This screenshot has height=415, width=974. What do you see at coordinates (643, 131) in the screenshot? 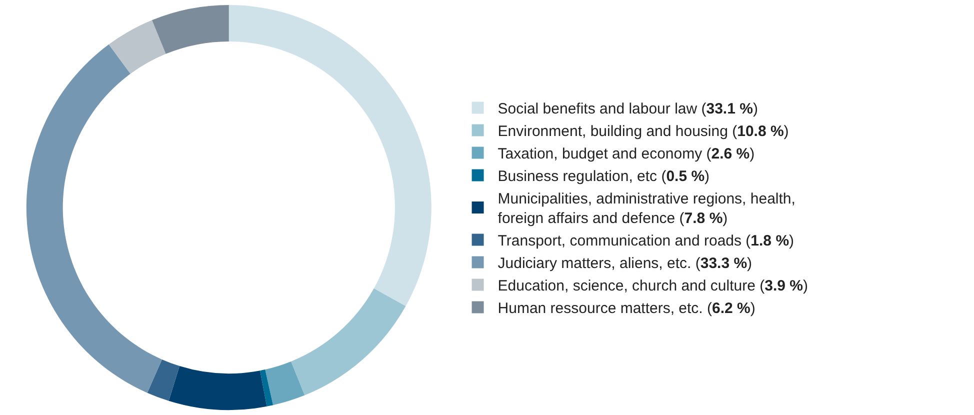
I see `legend-label: Environment, building and housing (10.8 %)` at bounding box center [643, 131].